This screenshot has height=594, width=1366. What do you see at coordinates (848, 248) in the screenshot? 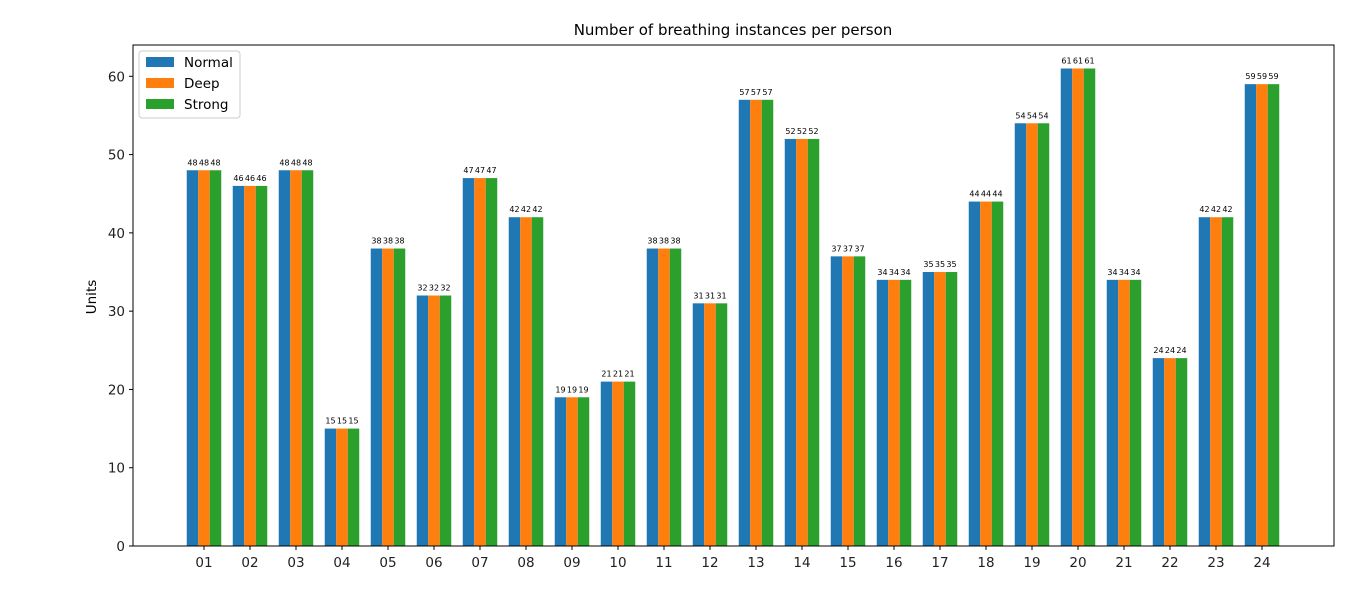
I see `bar-value-label: 37` at bounding box center [848, 248].